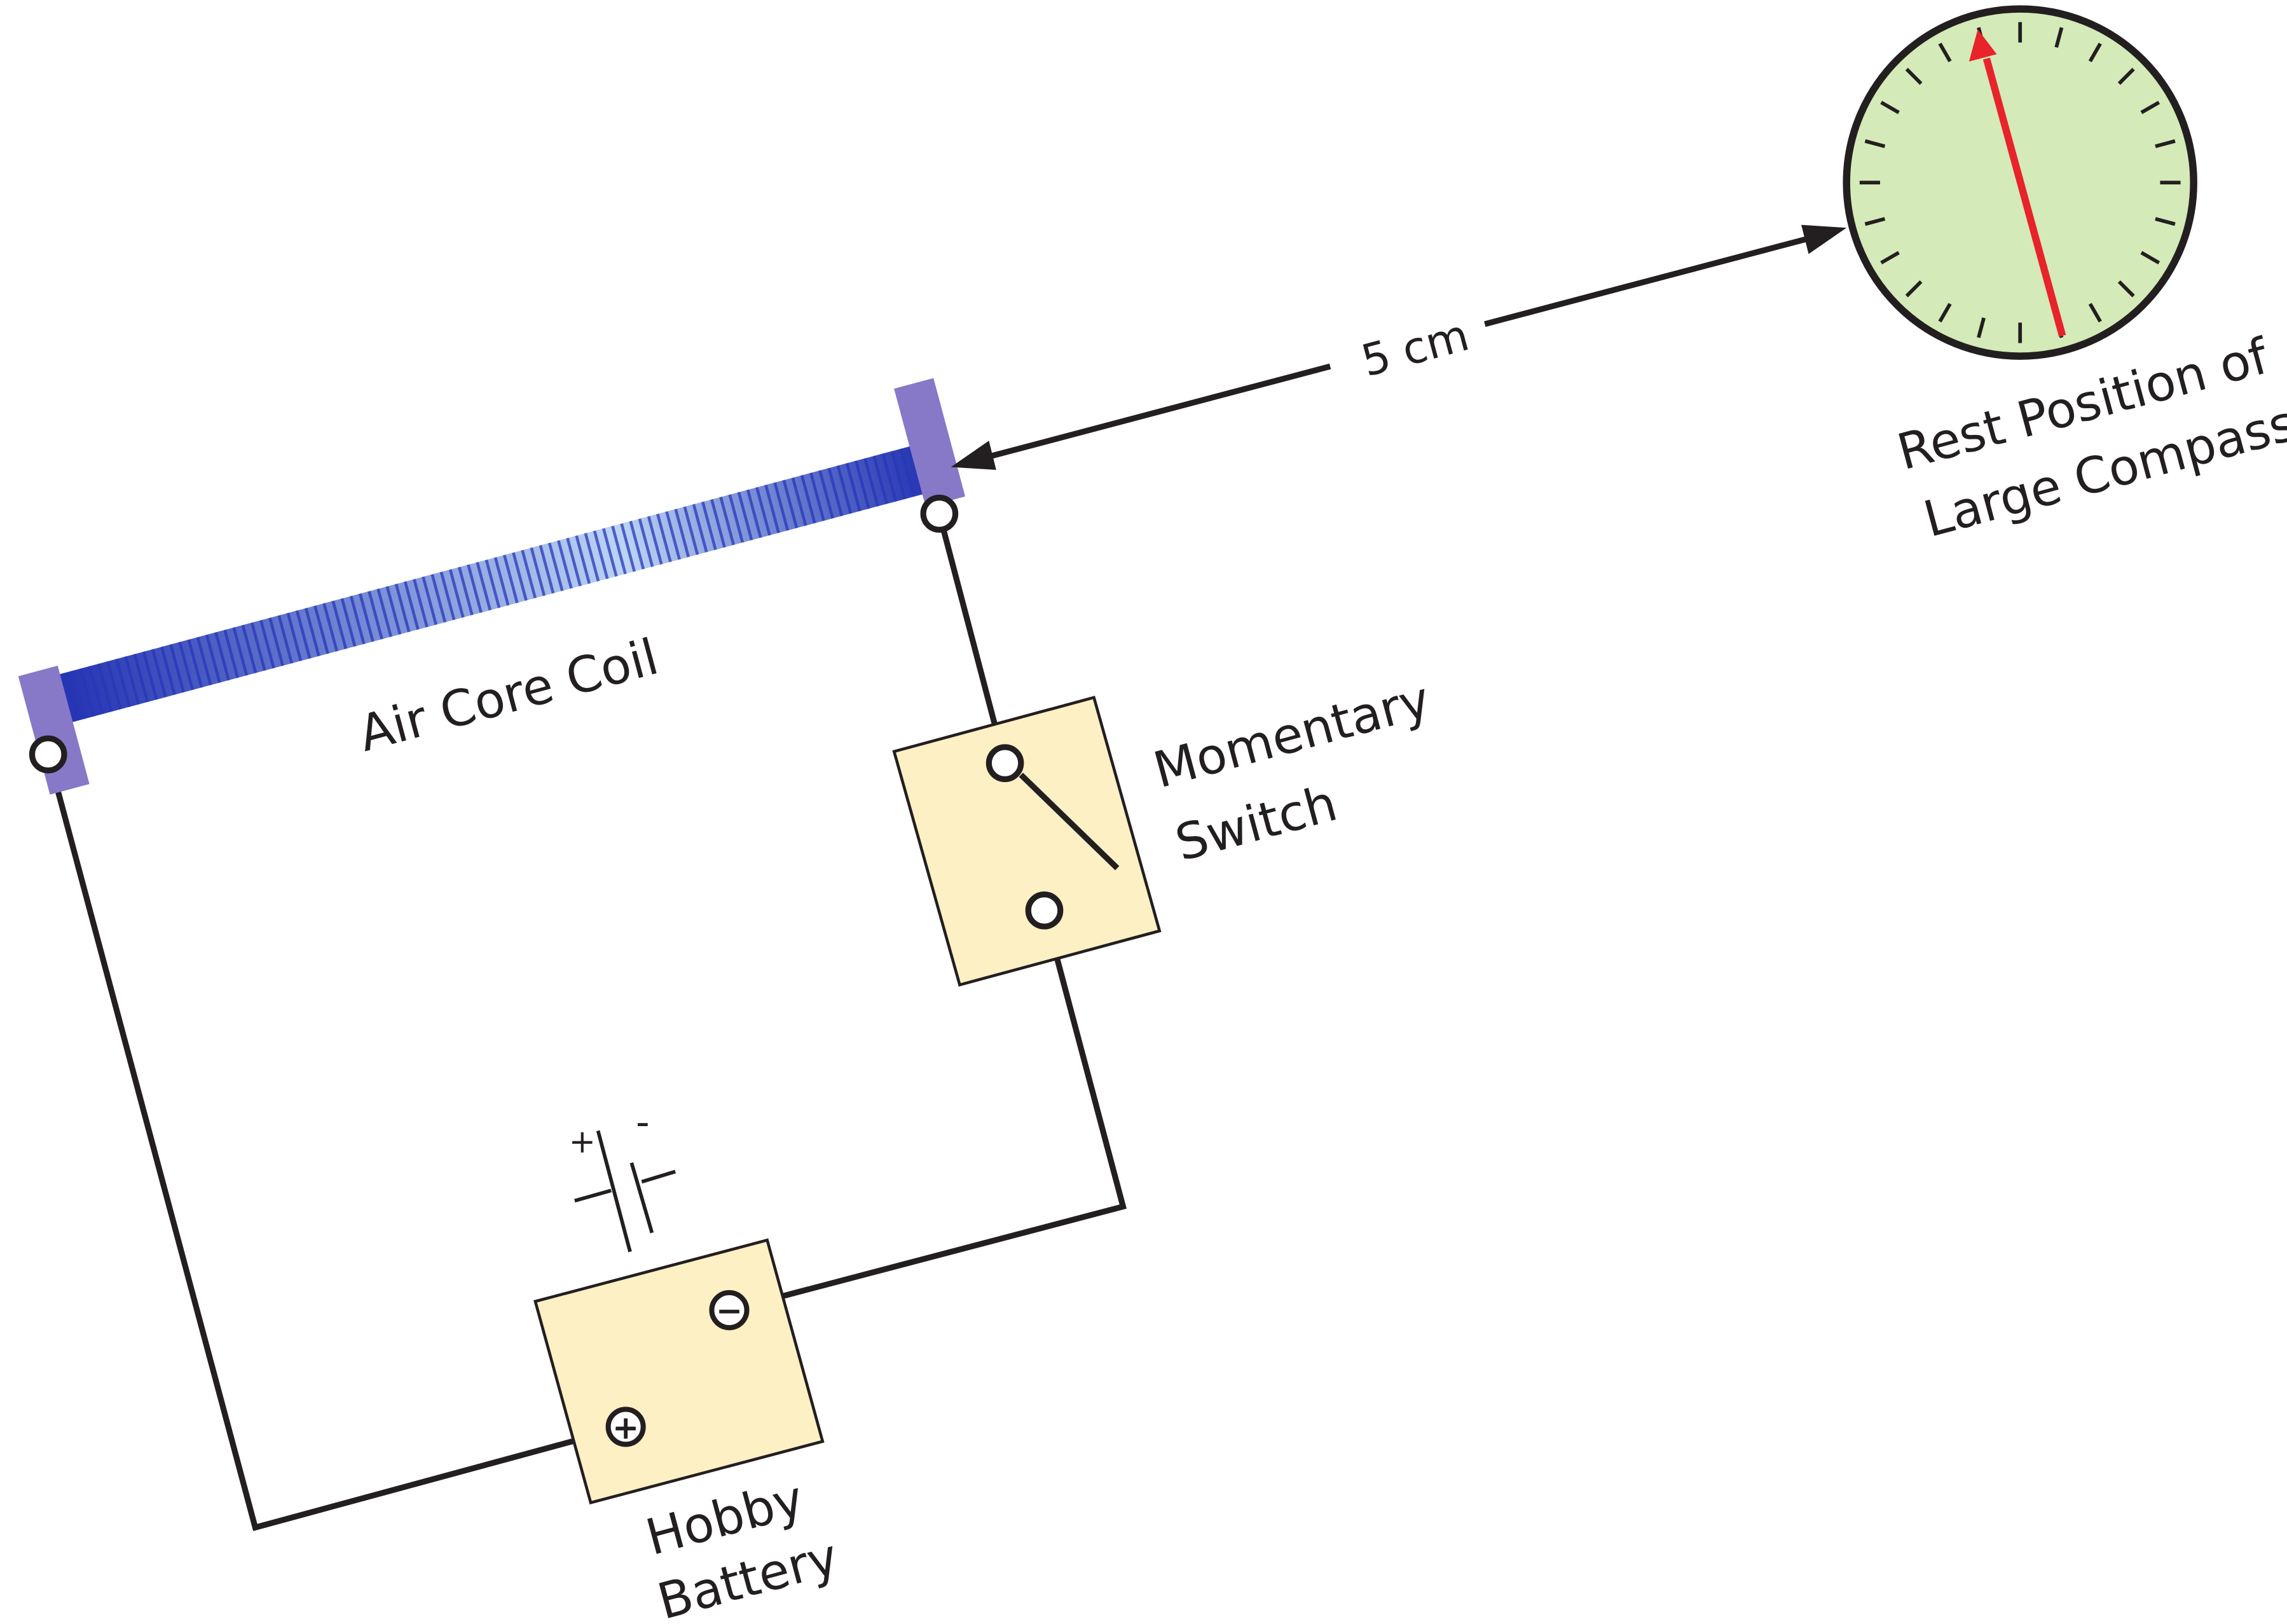 The image size is (2287, 1624). Describe the element at coordinates (1005, 763) in the screenshot. I see `switch-terminal-top` at that location.